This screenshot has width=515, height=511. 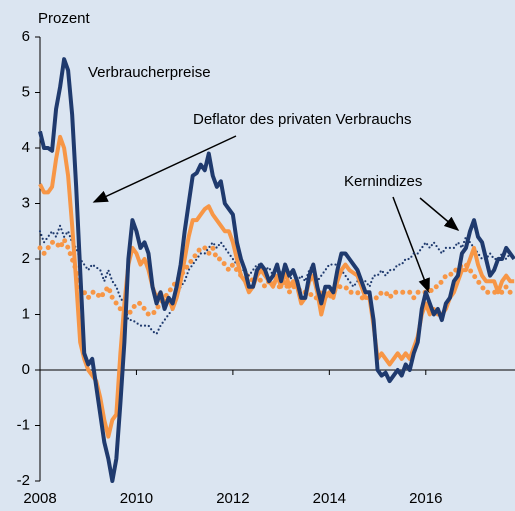 I want to click on x-tick-label: 2010, so click(x=136, y=498).